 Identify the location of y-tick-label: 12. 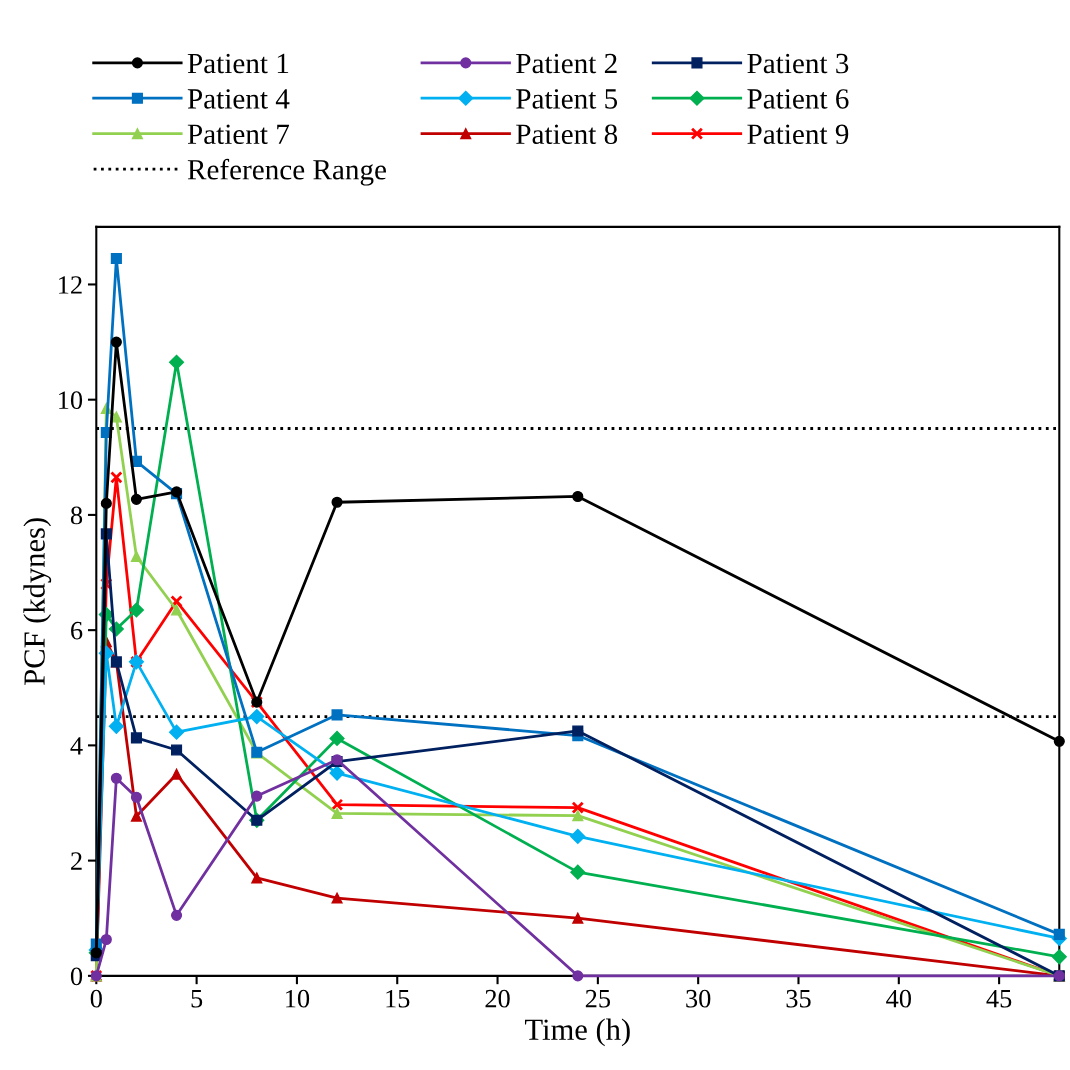
(70, 285).